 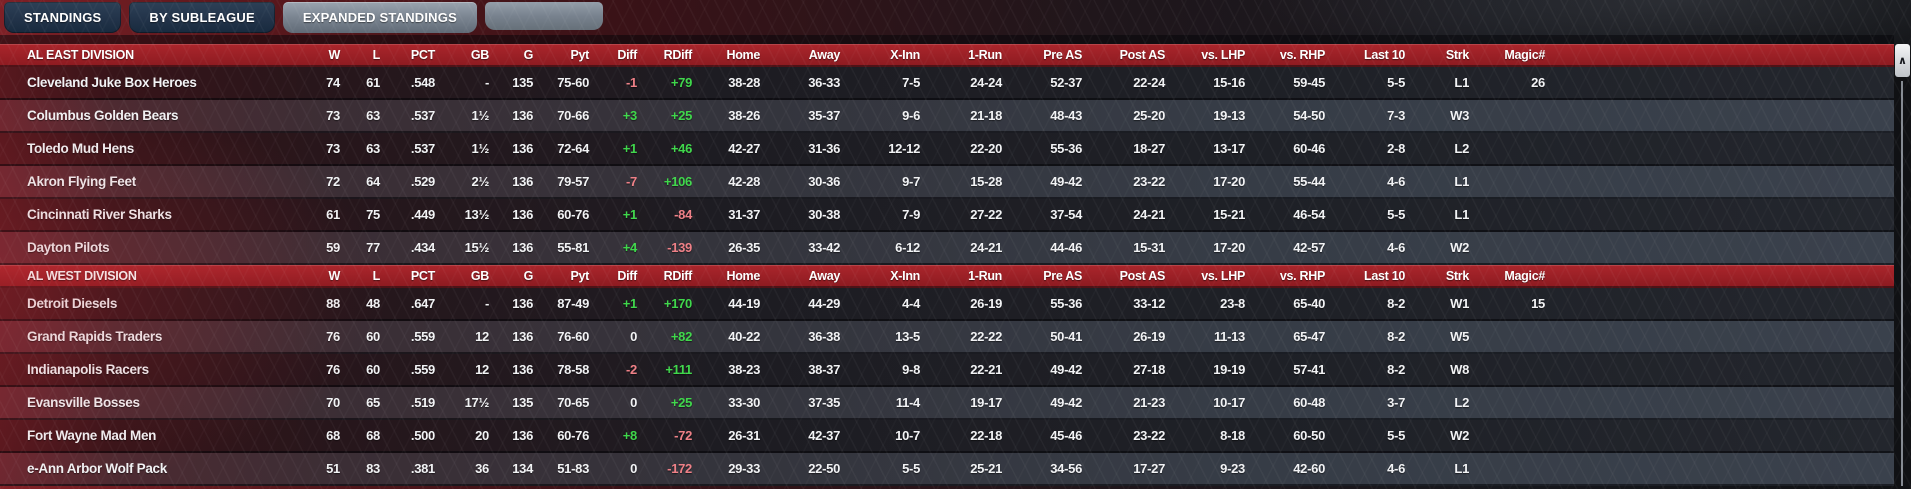 I want to click on stat-cell: 33-12, so click(x=1149, y=303).